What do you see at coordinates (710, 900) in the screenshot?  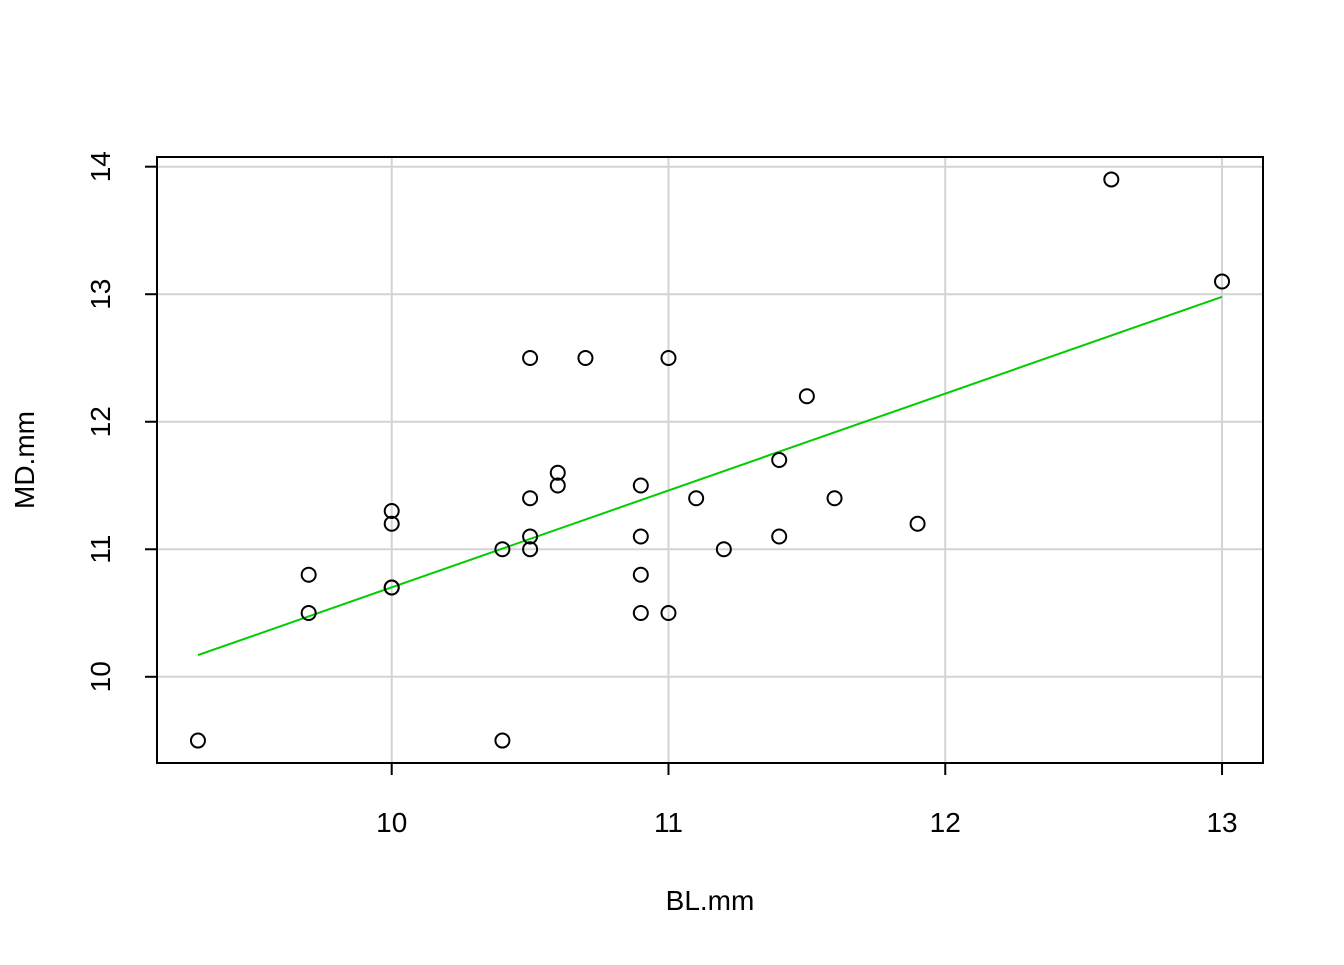 I see `x-axis-label: BL.mm` at bounding box center [710, 900].